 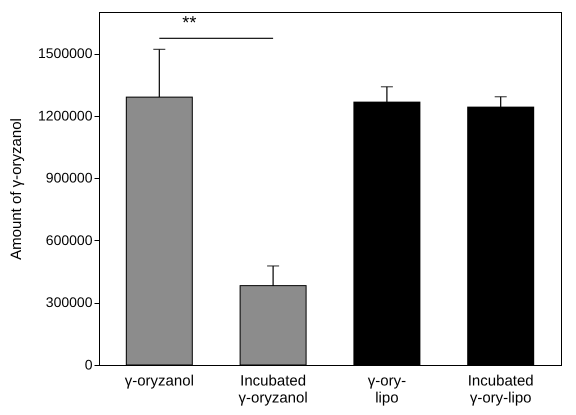 What do you see at coordinates (16, 189) in the screenshot?
I see `y-axis-title: Amount of γ-oryzanol` at bounding box center [16, 189].